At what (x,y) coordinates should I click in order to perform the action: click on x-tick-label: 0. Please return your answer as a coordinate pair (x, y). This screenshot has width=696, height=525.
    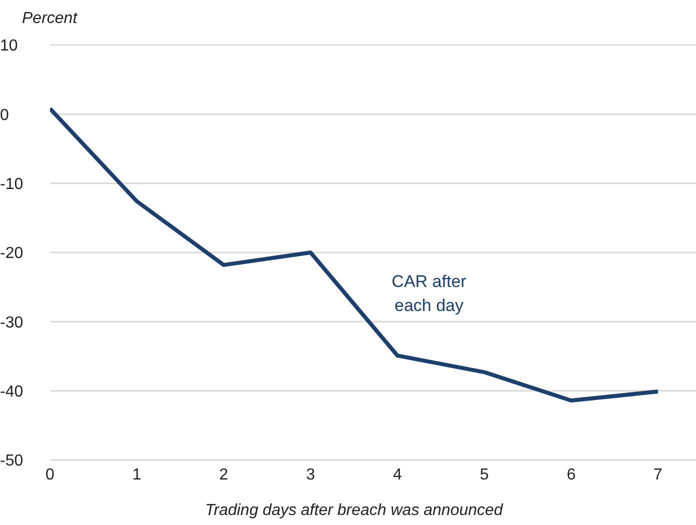
    Looking at the image, I should click on (50, 475).